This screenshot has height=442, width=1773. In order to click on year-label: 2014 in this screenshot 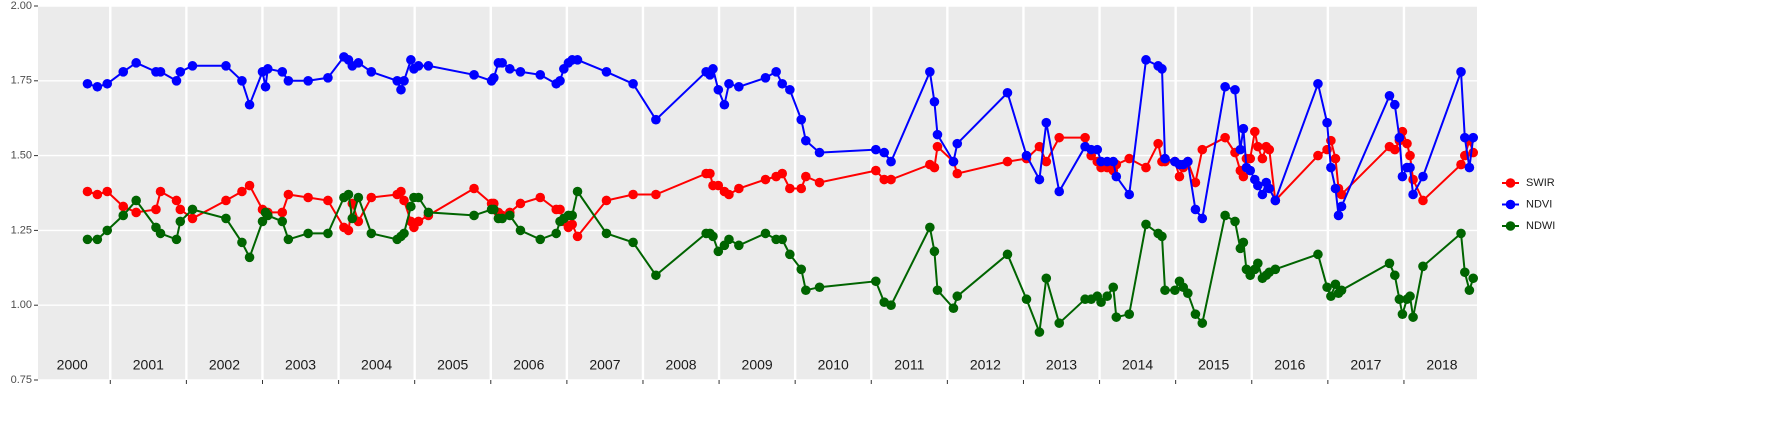, I will do `click(1137, 365)`.